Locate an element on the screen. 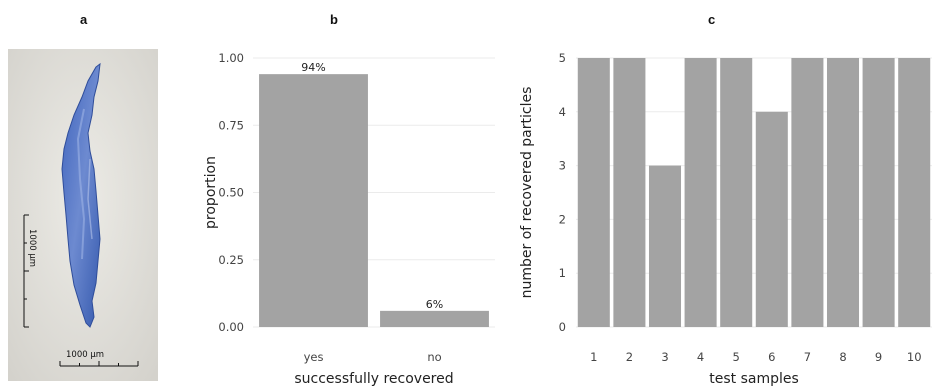  x-tick-label: 10 is located at coordinates (914, 357).